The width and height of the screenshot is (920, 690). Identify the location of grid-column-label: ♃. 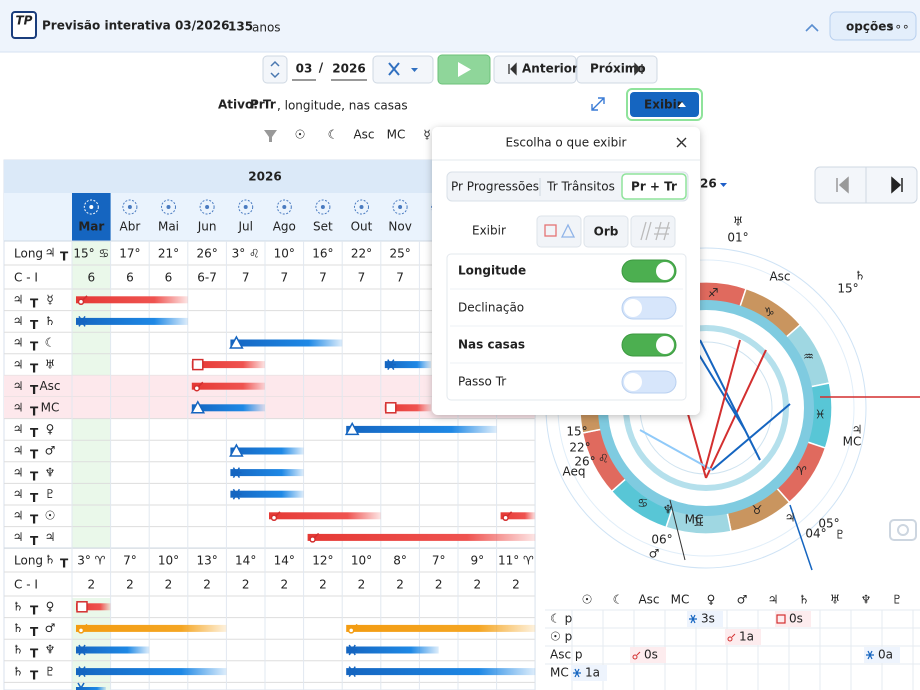
(773, 600).